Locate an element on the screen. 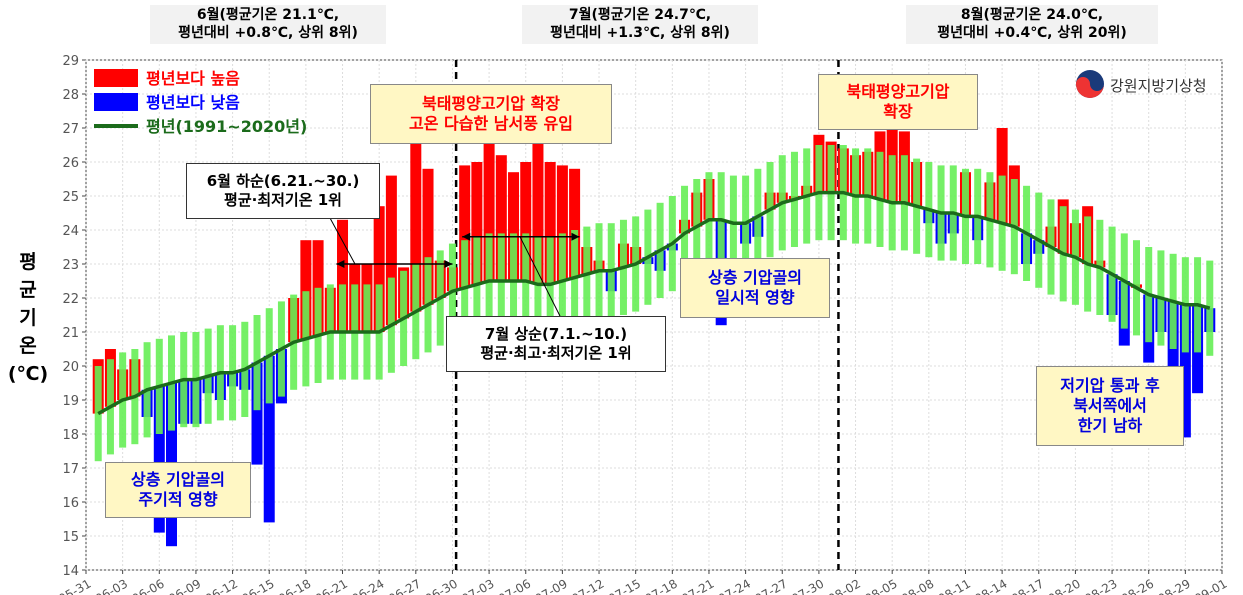 This screenshot has width=1243, height=595. annotation: 저기압 통과 후 북서쪽에서 한기 남하 is located at coordinates (1110, 406).